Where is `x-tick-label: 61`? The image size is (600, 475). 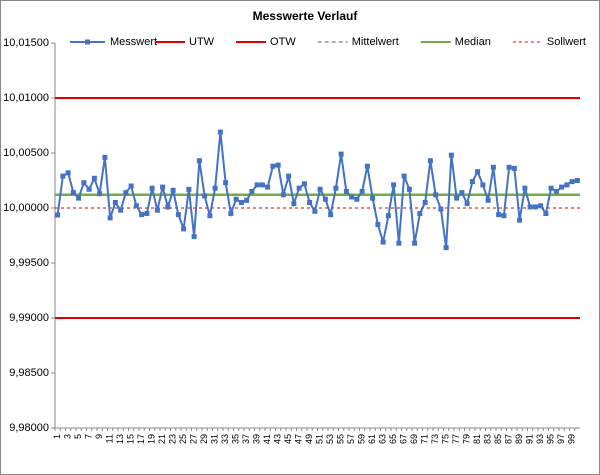
x-tick-label: 61 is located at coordinates (372, 439).